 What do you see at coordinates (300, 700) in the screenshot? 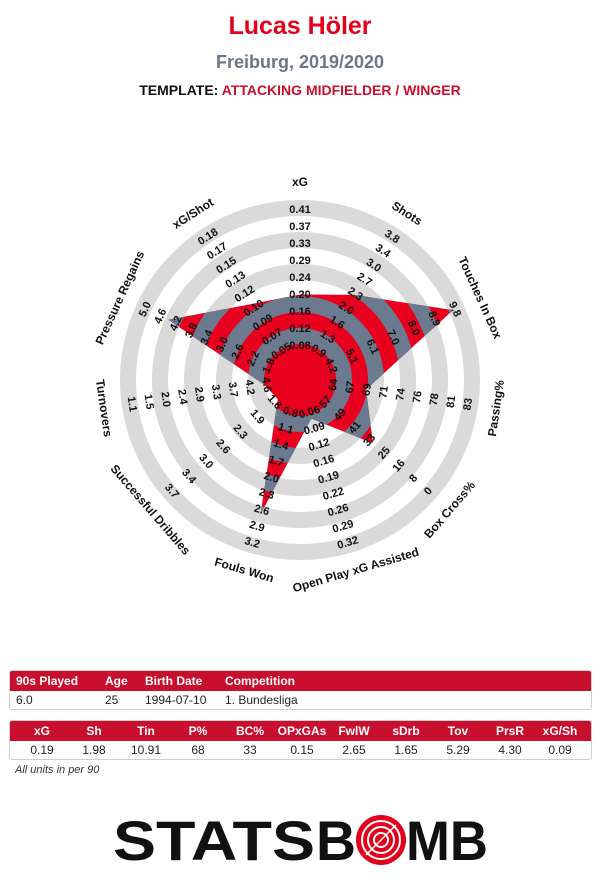
I see `info-table-row: 6.0 25 1994-07-10 1. Bundesliga` at bounding box center [300, 700].